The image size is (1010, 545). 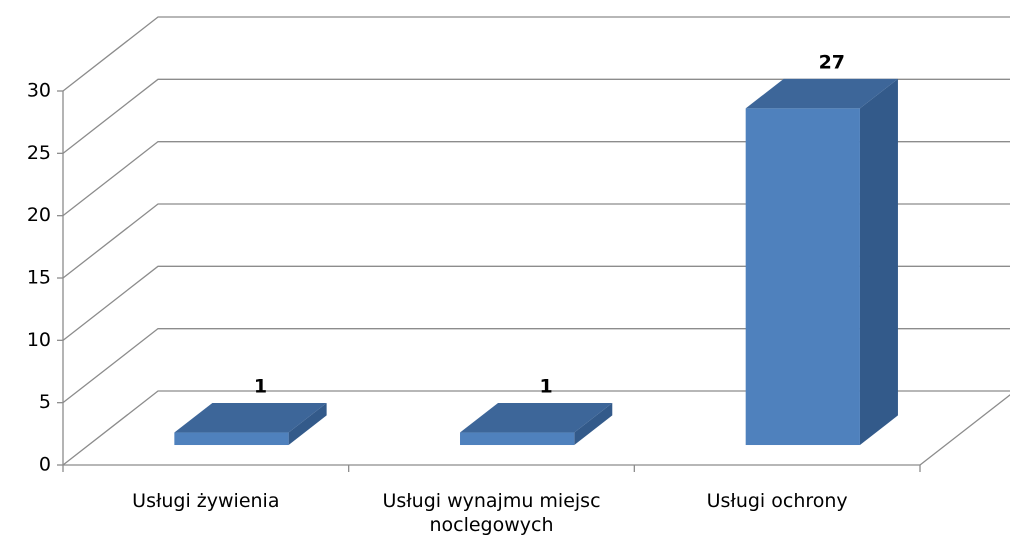 I want to click on x-tick-label: Usługi ochrony, so click(x=777, y=501).